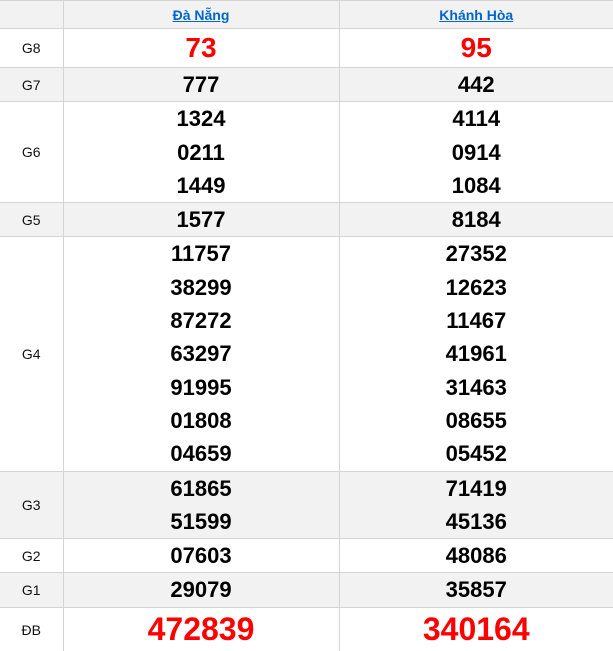 The height and width of the screenshot is (651, 613). Describe the element at coordinates (201, 453) in the screenshot. I see `prize-number: 04659` at that location.